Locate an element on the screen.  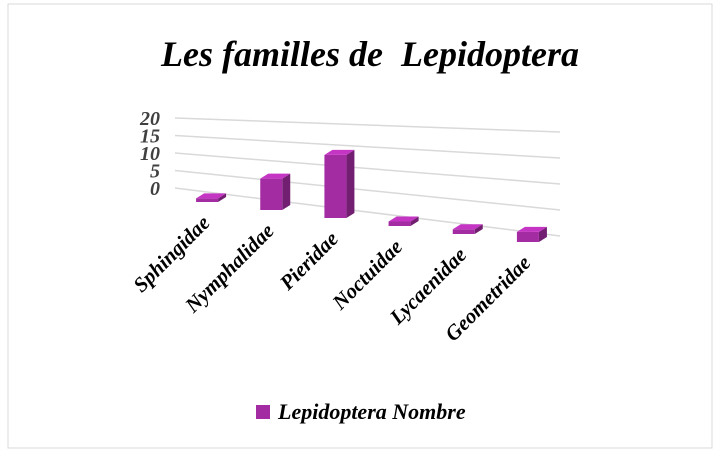
y-tick-label: 20 is located at coordinates (149, 119).